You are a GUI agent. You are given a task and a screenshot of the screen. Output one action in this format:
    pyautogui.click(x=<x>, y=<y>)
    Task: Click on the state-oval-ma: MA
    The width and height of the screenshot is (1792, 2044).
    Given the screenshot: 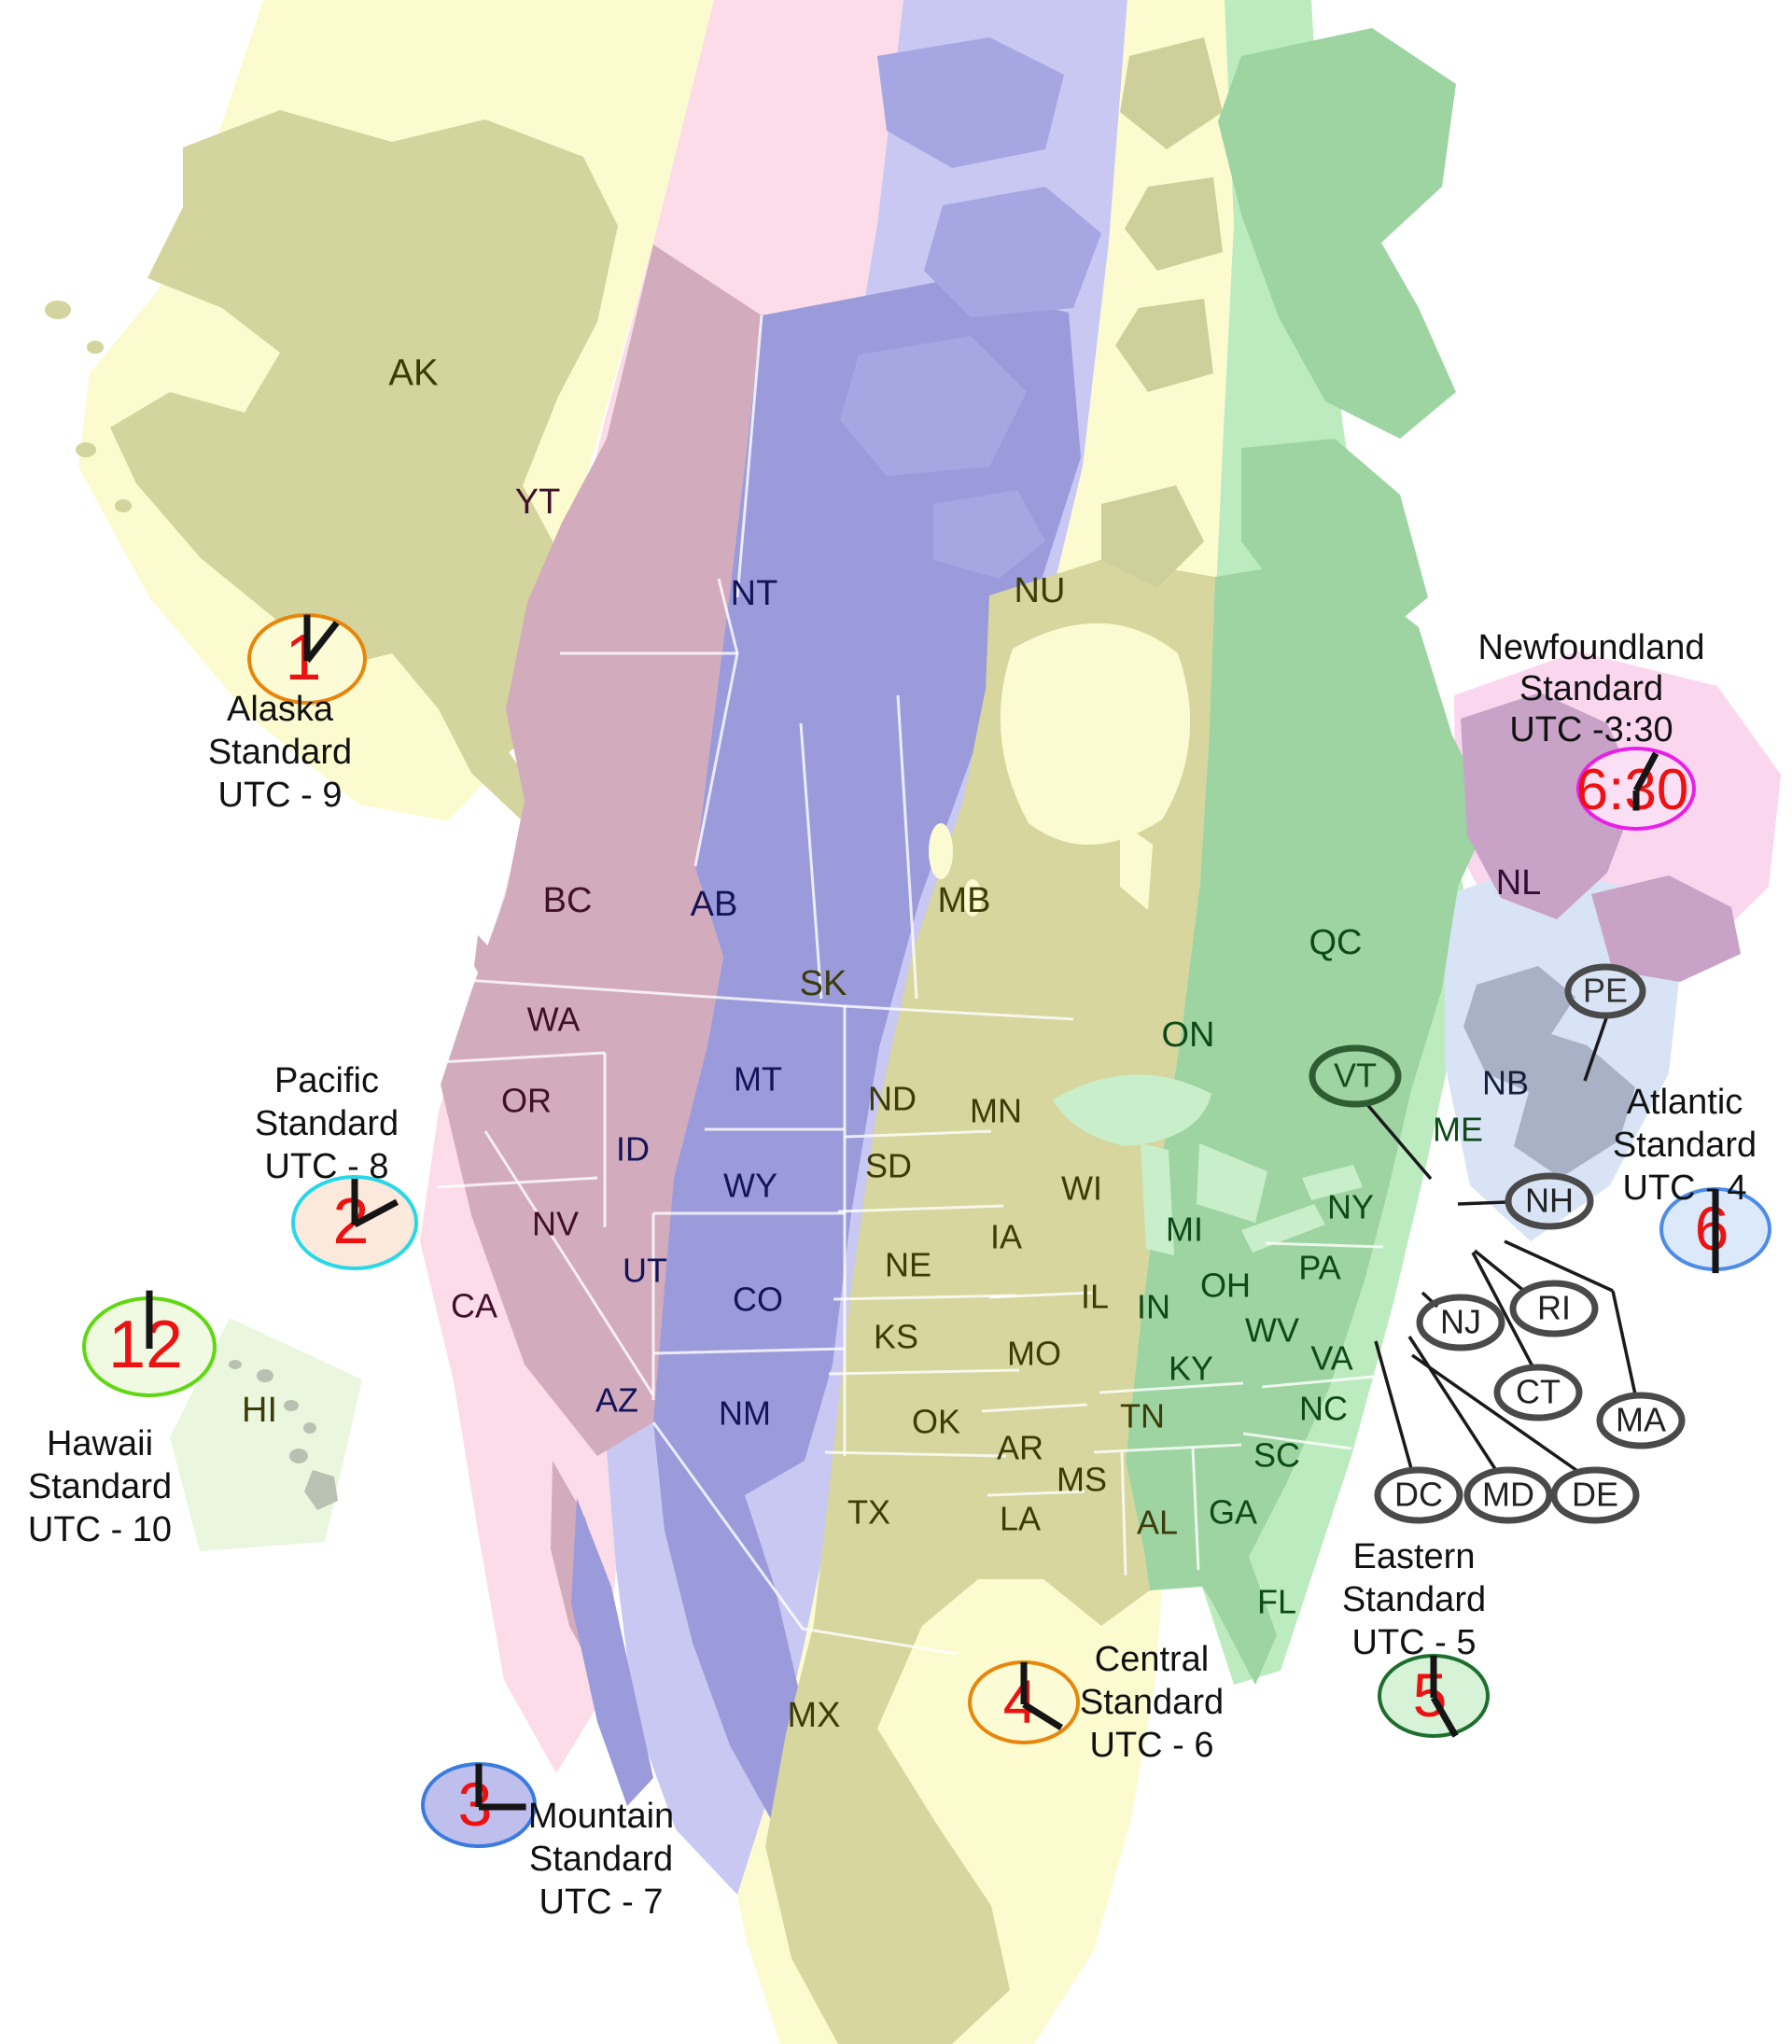 What is the action you would take?
    pyautogui.click(x=1641, y=1420)
    